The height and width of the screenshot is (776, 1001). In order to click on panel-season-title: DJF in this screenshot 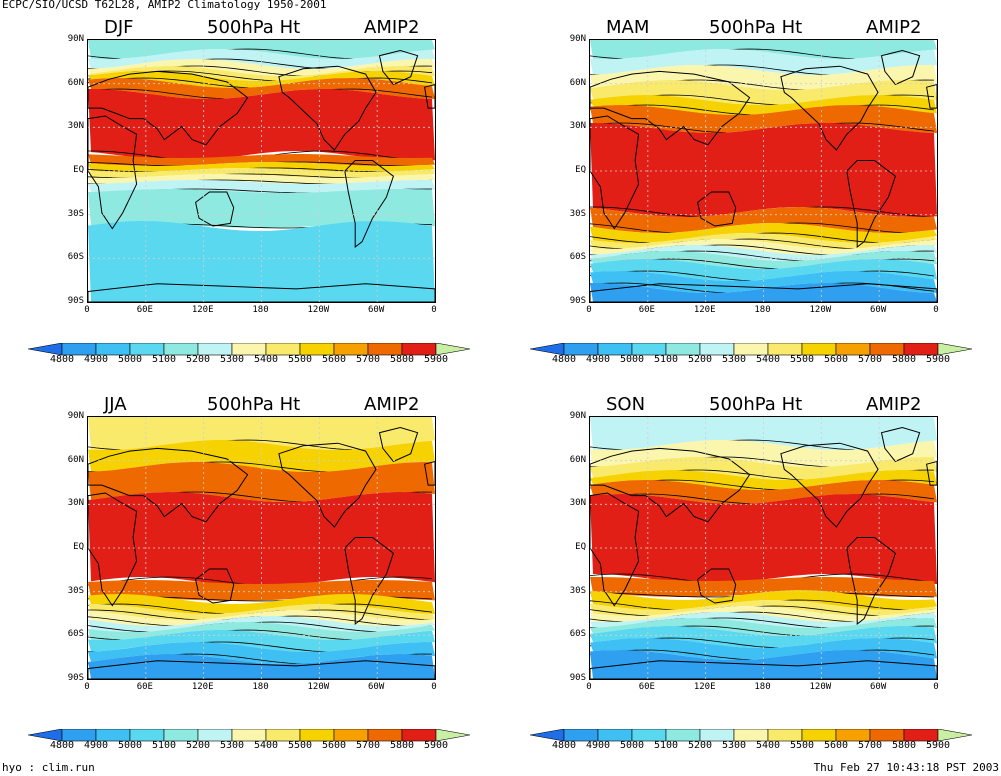, I will do `click(119, 27)`.